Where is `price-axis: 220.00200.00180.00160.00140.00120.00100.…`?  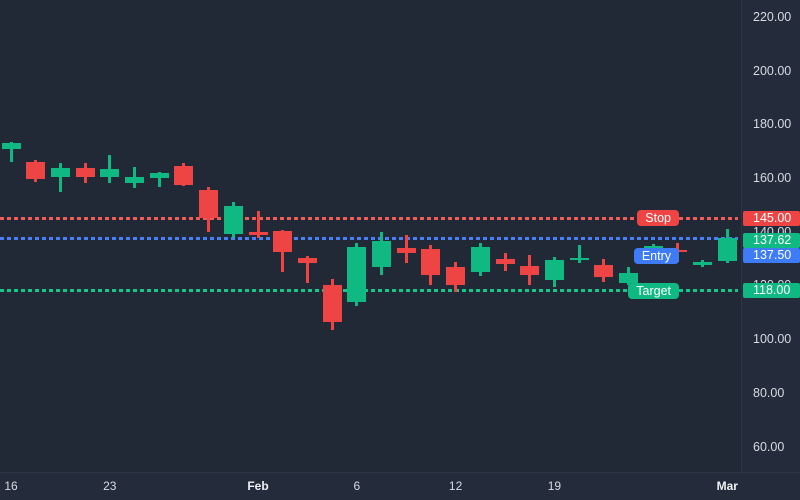
price-axis: 220.00200.00180.00160.00140.00120.00100.… is located at coordinates (771, 236).